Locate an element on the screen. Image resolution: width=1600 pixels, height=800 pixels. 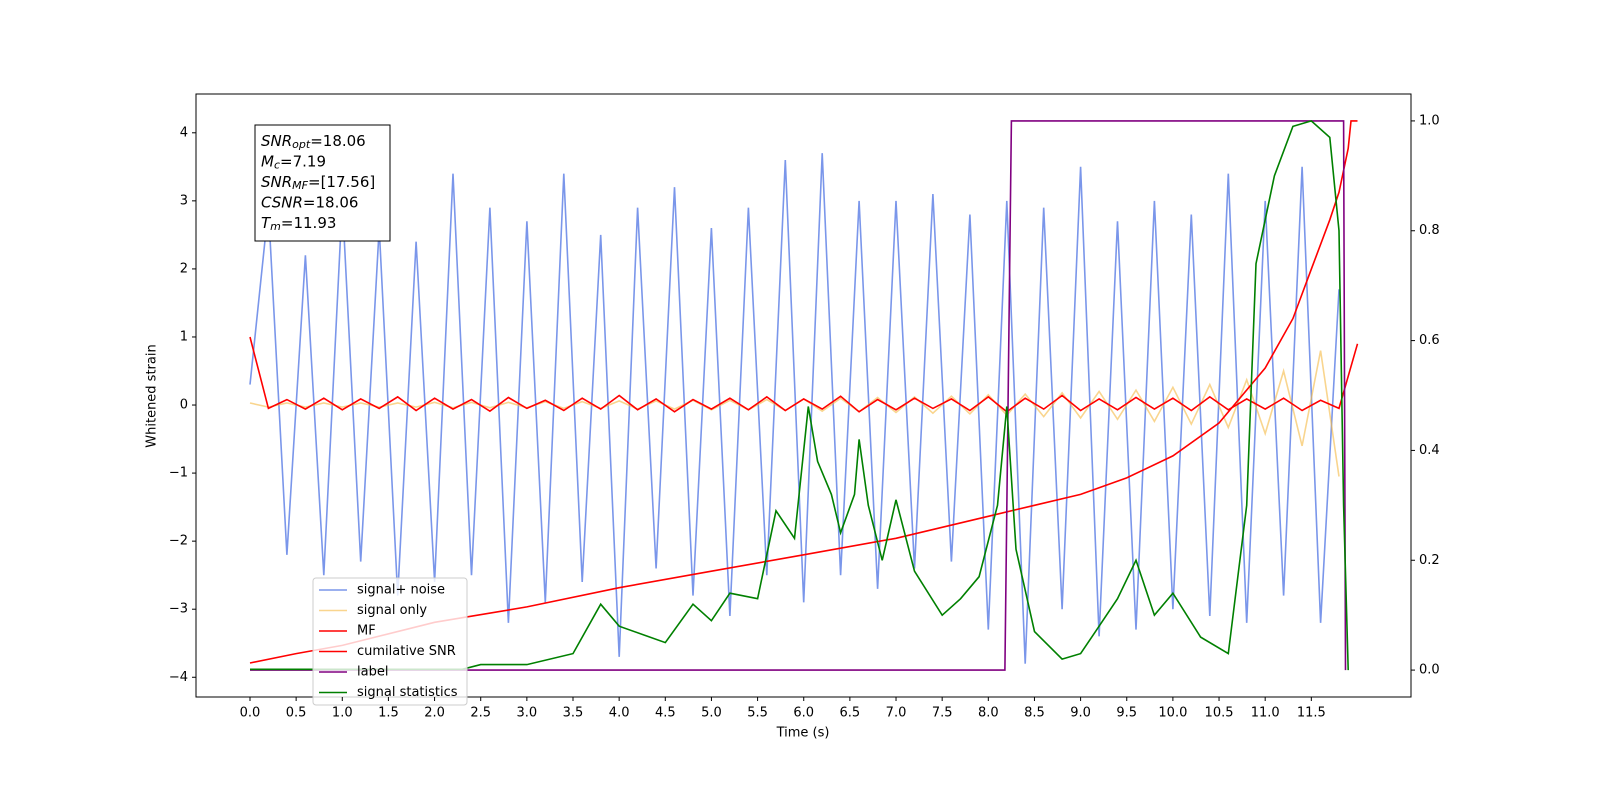
x-tick-label: 4.0 is located at coordinates (619, 713).